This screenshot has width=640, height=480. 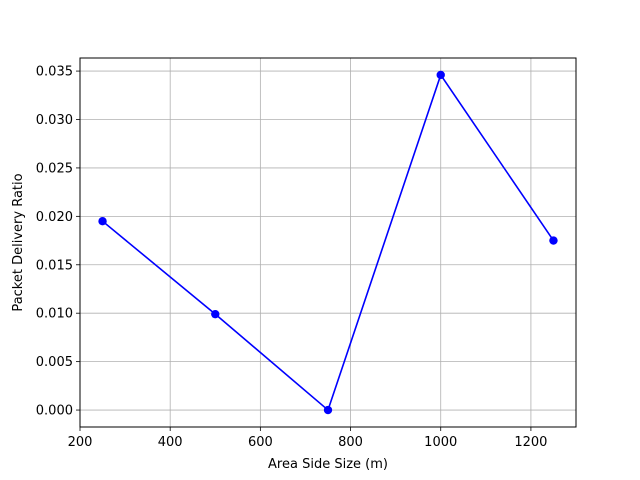 I want to click on x-axis-label: Area Side Size (m), so click(x=328, y=464).